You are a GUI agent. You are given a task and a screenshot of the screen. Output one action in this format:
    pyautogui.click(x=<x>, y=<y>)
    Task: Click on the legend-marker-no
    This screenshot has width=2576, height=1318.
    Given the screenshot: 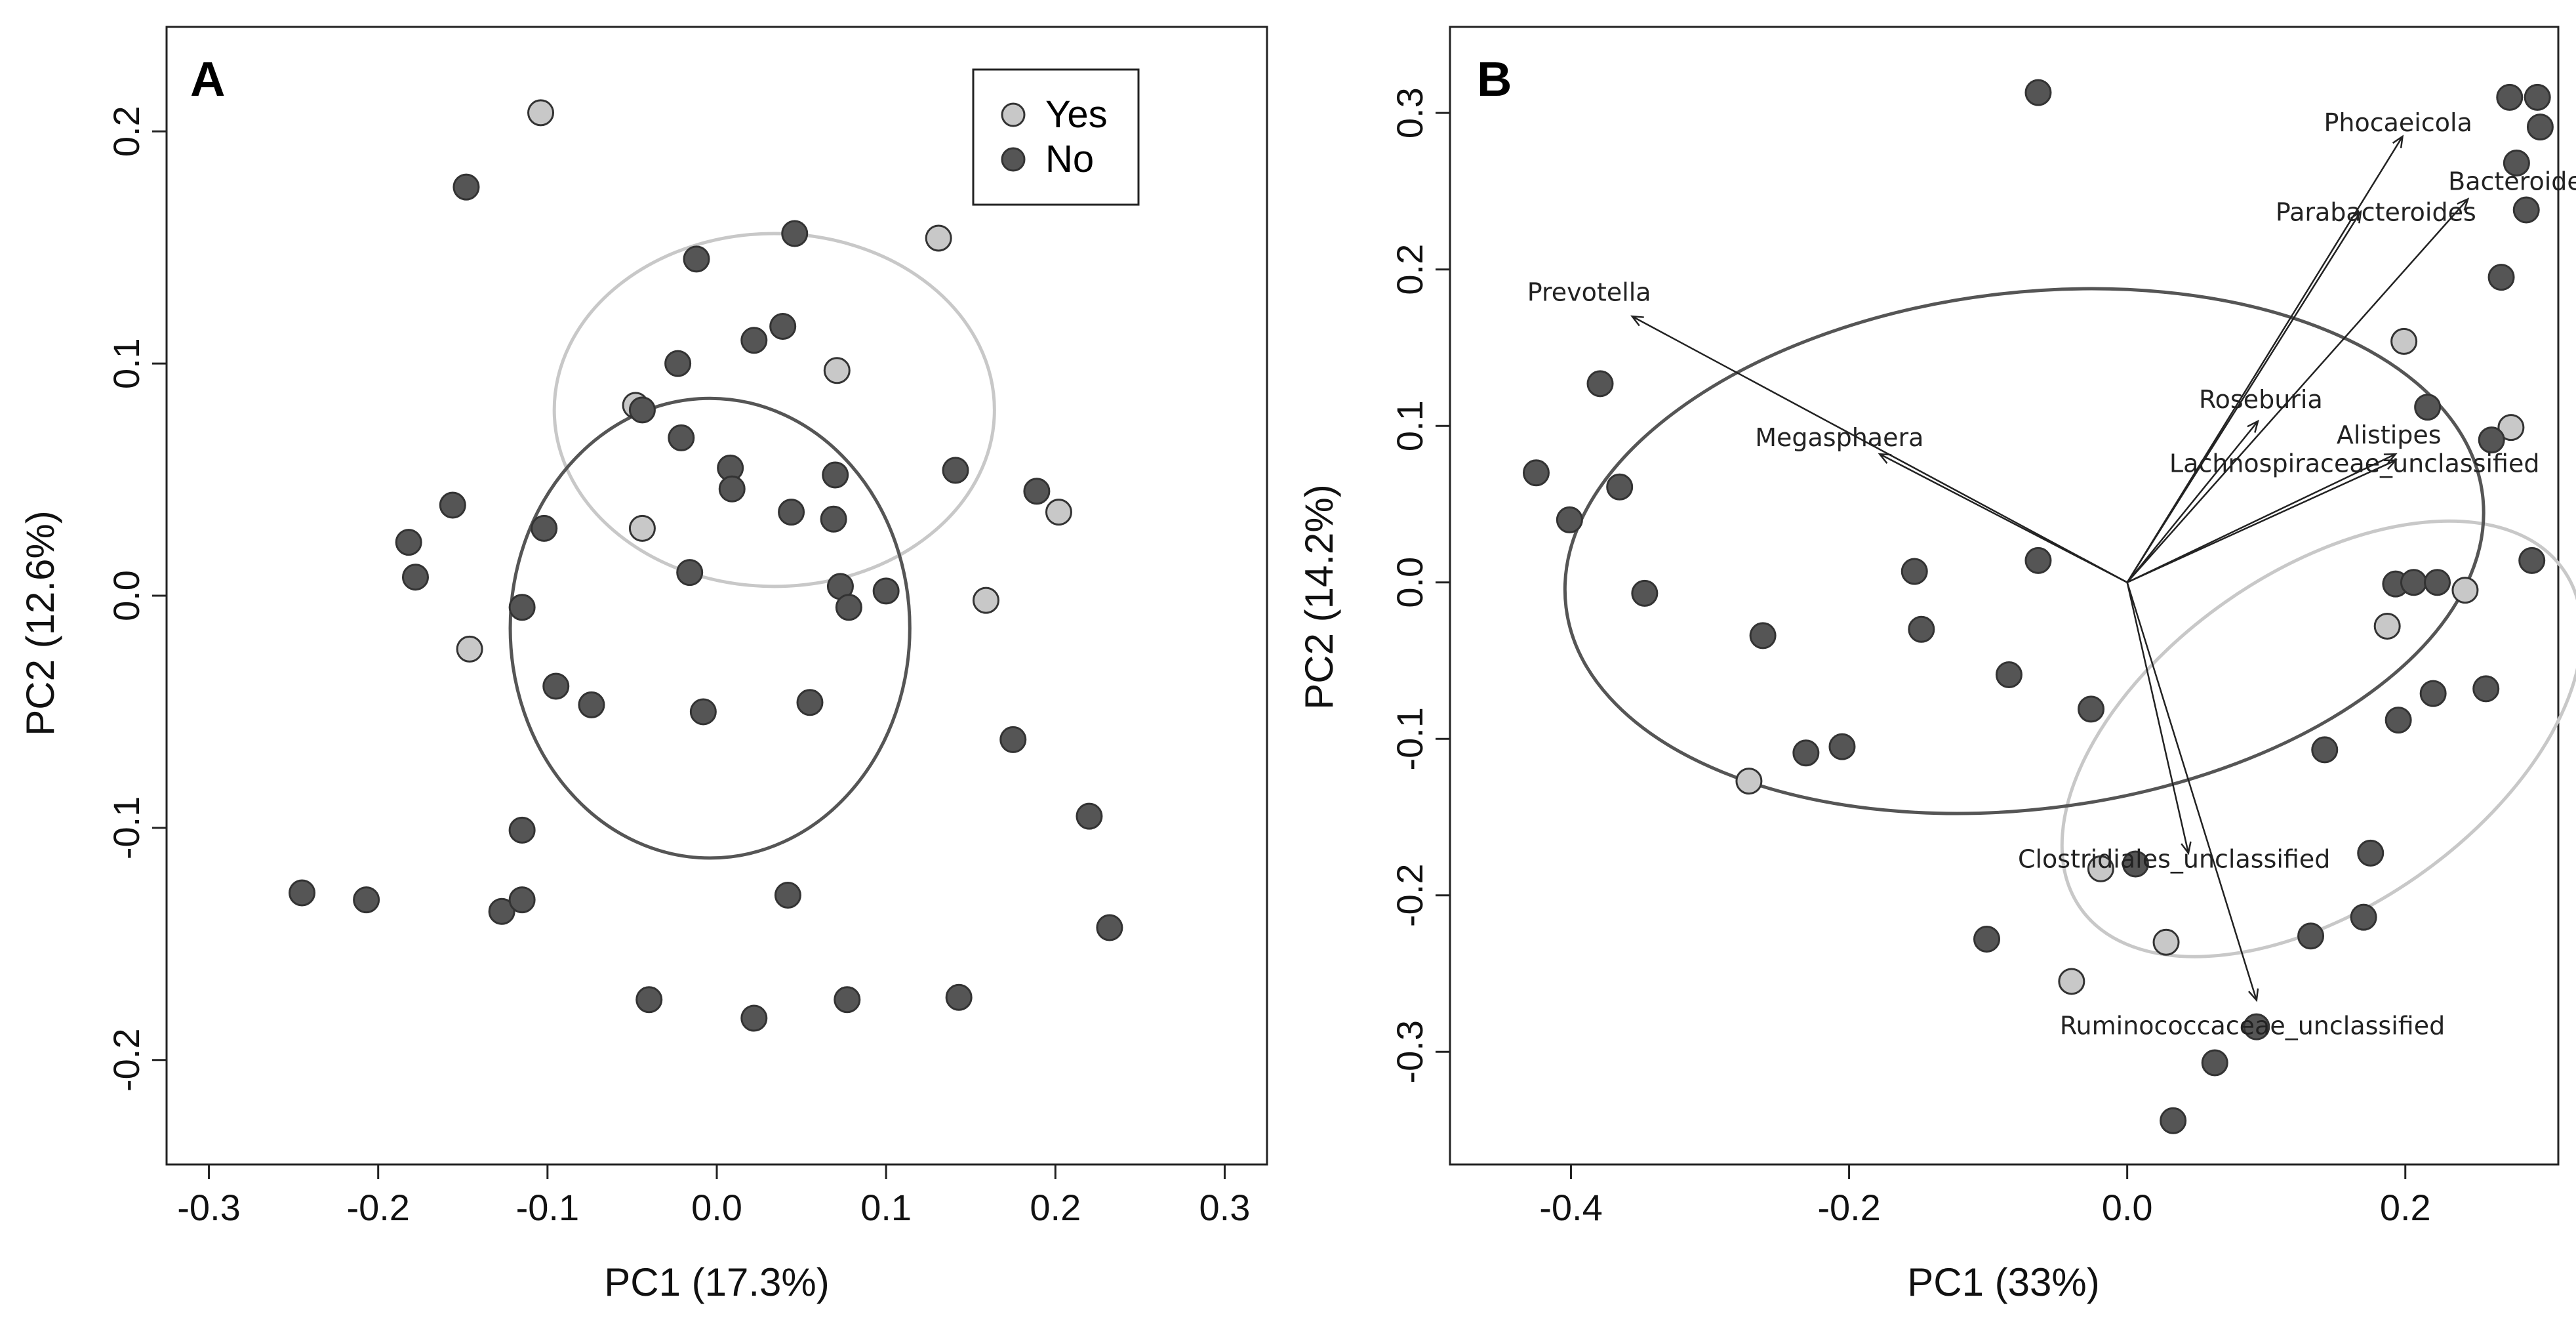 What is the action you would take?
    pyautogui.click(x=1013, y=159)
    